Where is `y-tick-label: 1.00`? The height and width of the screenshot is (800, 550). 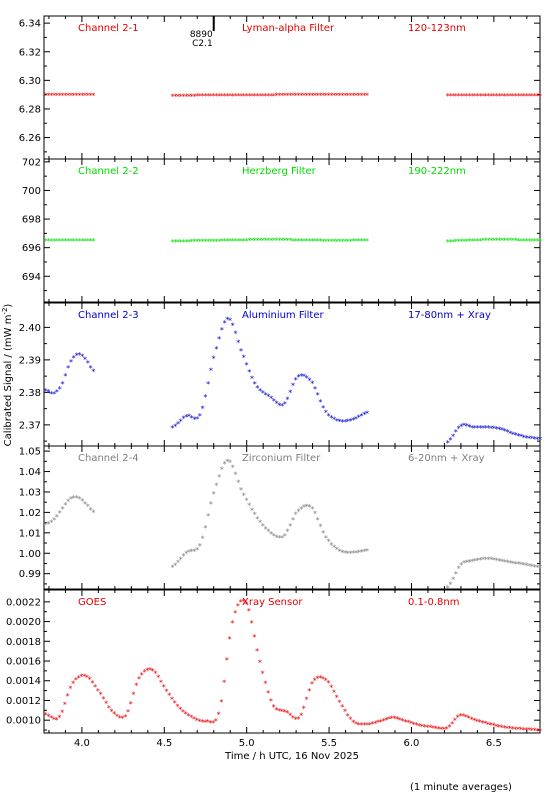 y-tick-label: 1.00 is located at coordinates (30, 554).